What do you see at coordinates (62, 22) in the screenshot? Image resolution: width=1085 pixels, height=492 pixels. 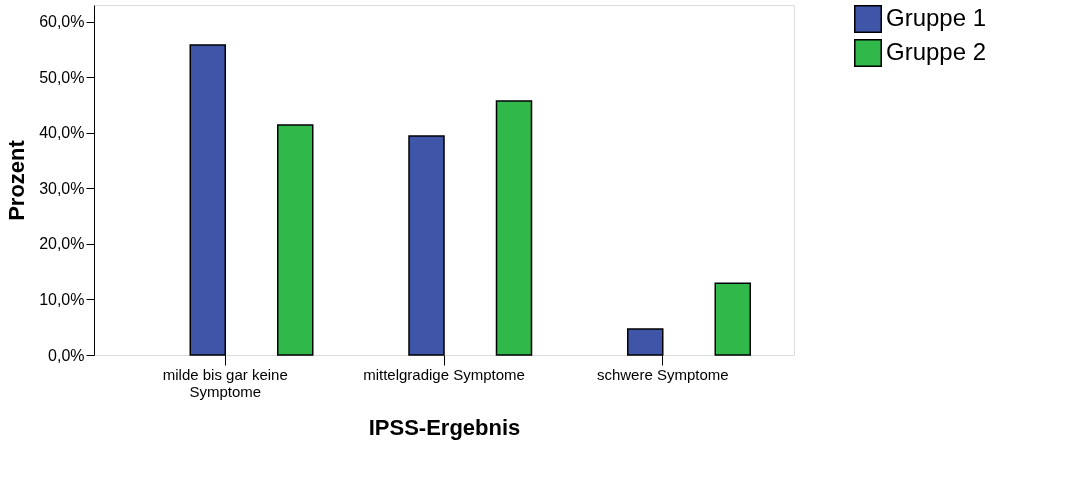 I see `y-tick-label: 60,0%` at bounding box center [62, 22].